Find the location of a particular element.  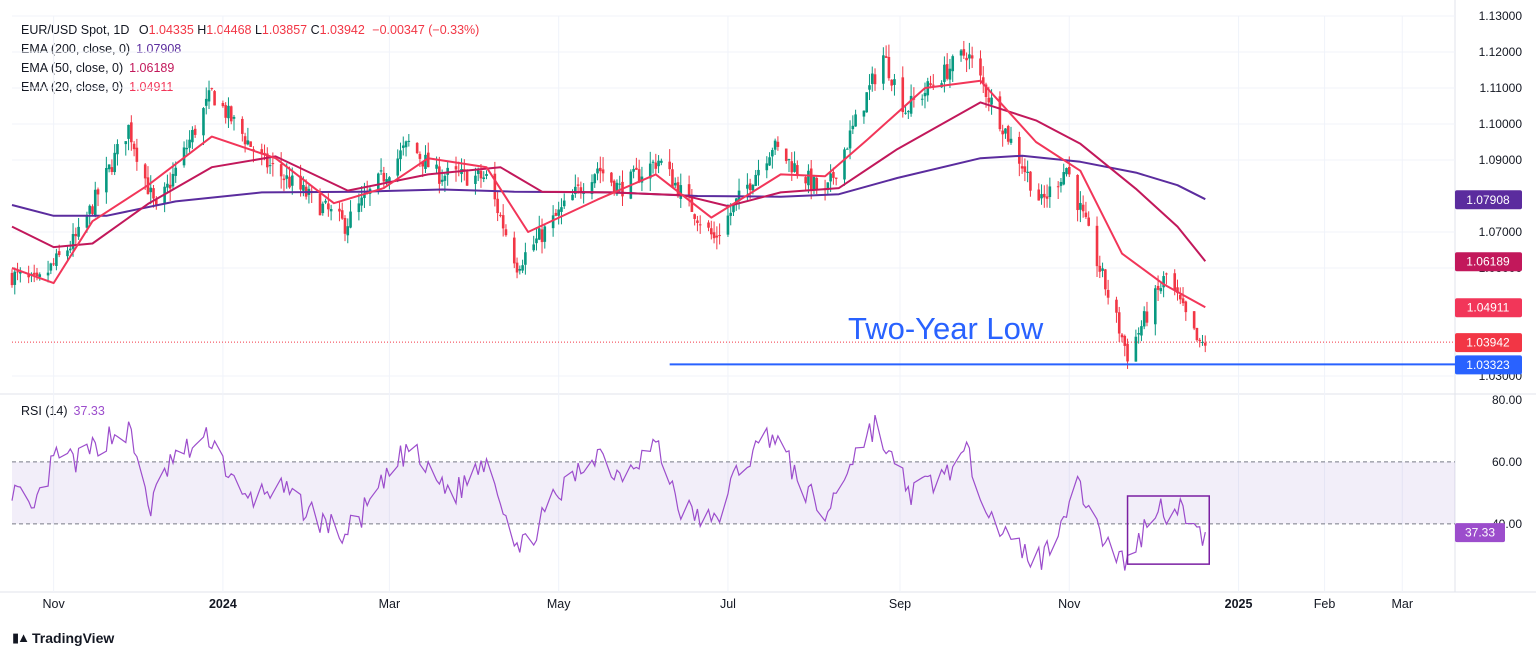

rsi-legend: RSI (14) 37.33 is located at coordinates (63, 411).